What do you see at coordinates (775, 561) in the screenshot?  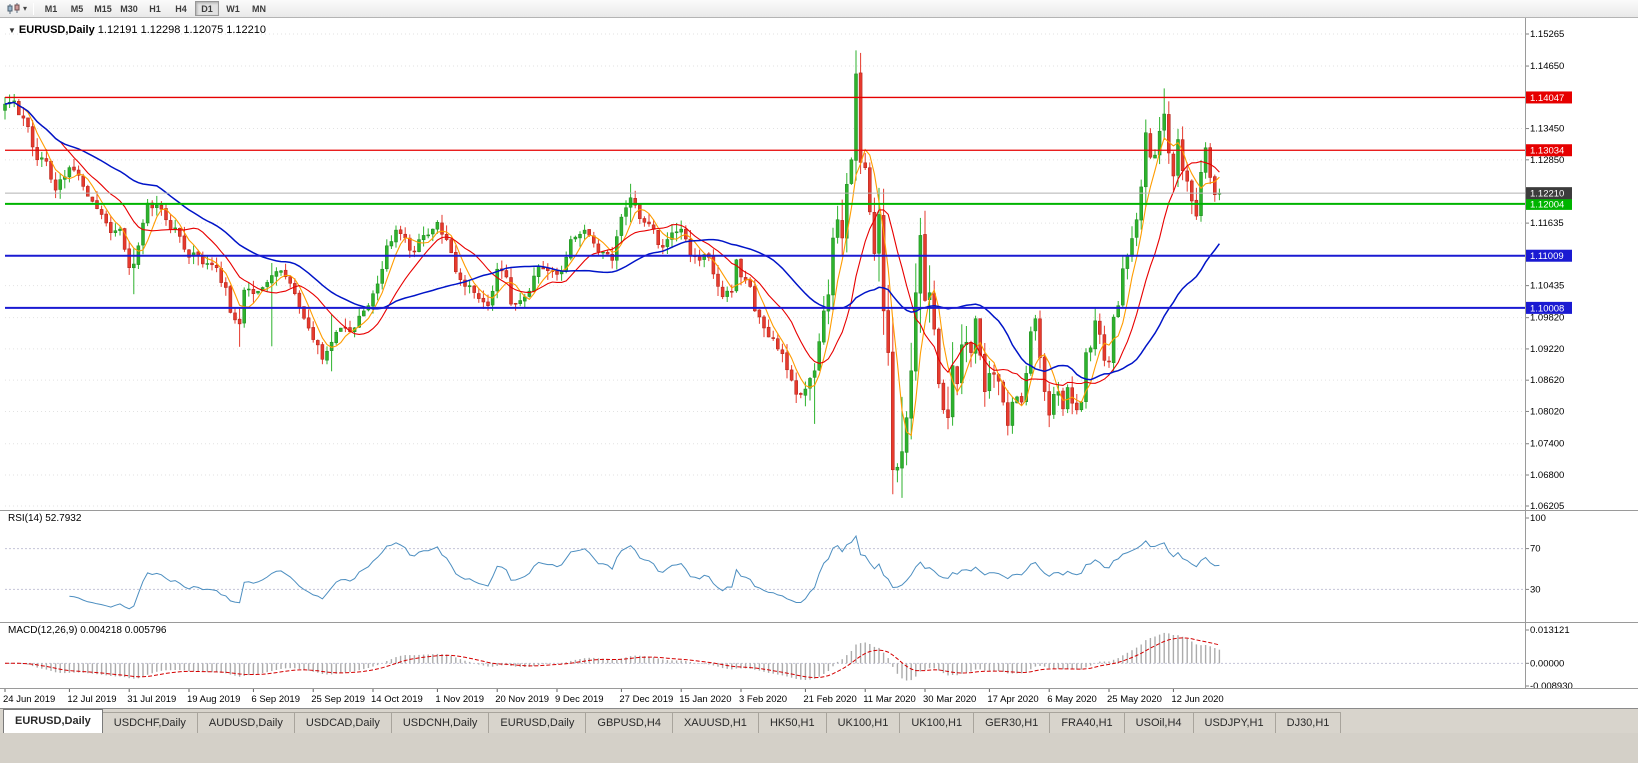 I see `rsi-panel: 100 70 30` at bounding box center [775, 561].